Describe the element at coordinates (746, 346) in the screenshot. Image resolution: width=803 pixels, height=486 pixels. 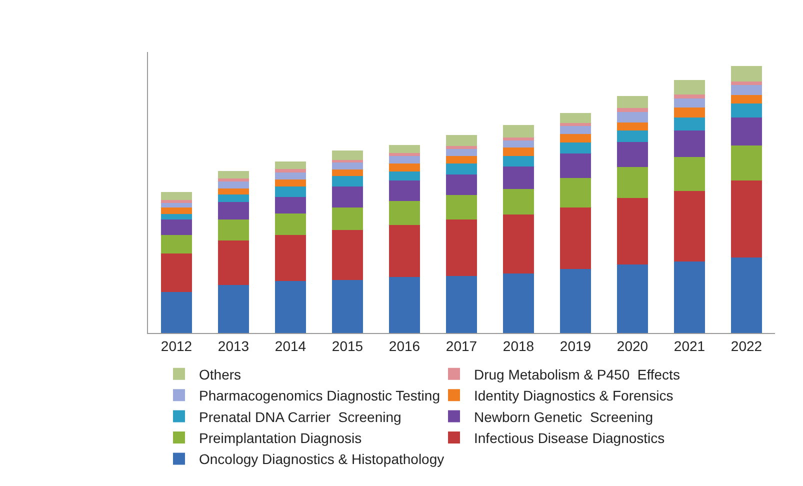
I see `x-tick-label: 2022` at that location.